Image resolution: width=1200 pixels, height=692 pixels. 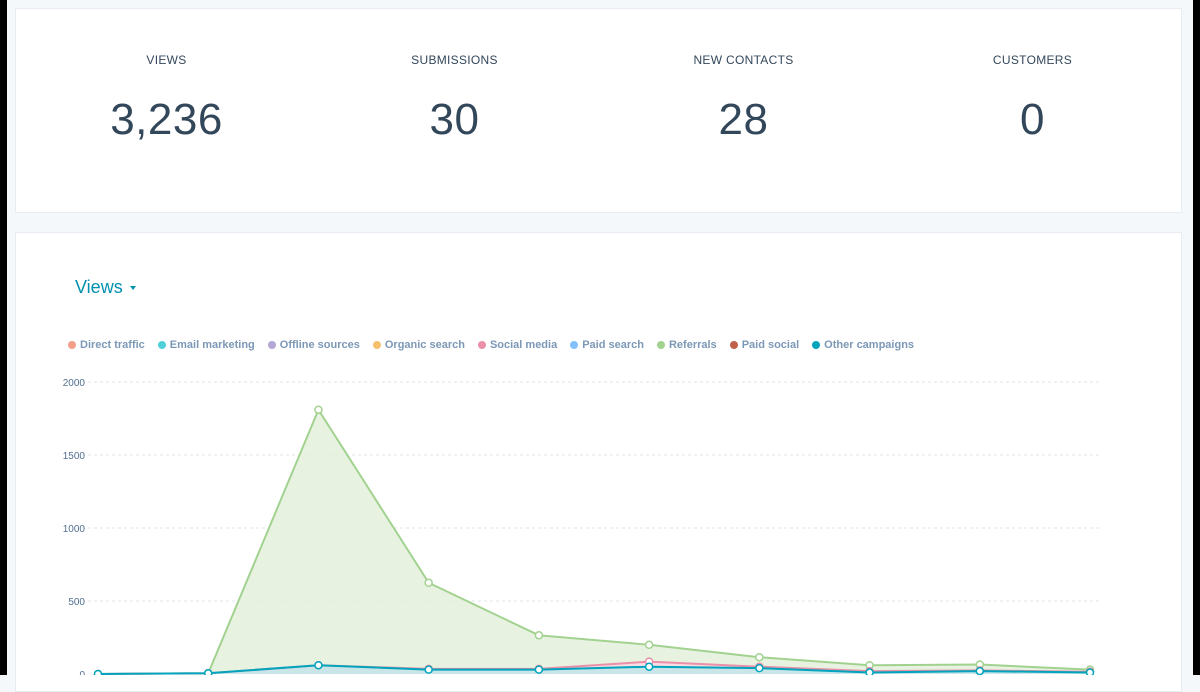 What do you see at coordinates (1032, 60) in the screenshot?
I see `stat-label: CUSTOMERS` at bounding box center [1032, 60].